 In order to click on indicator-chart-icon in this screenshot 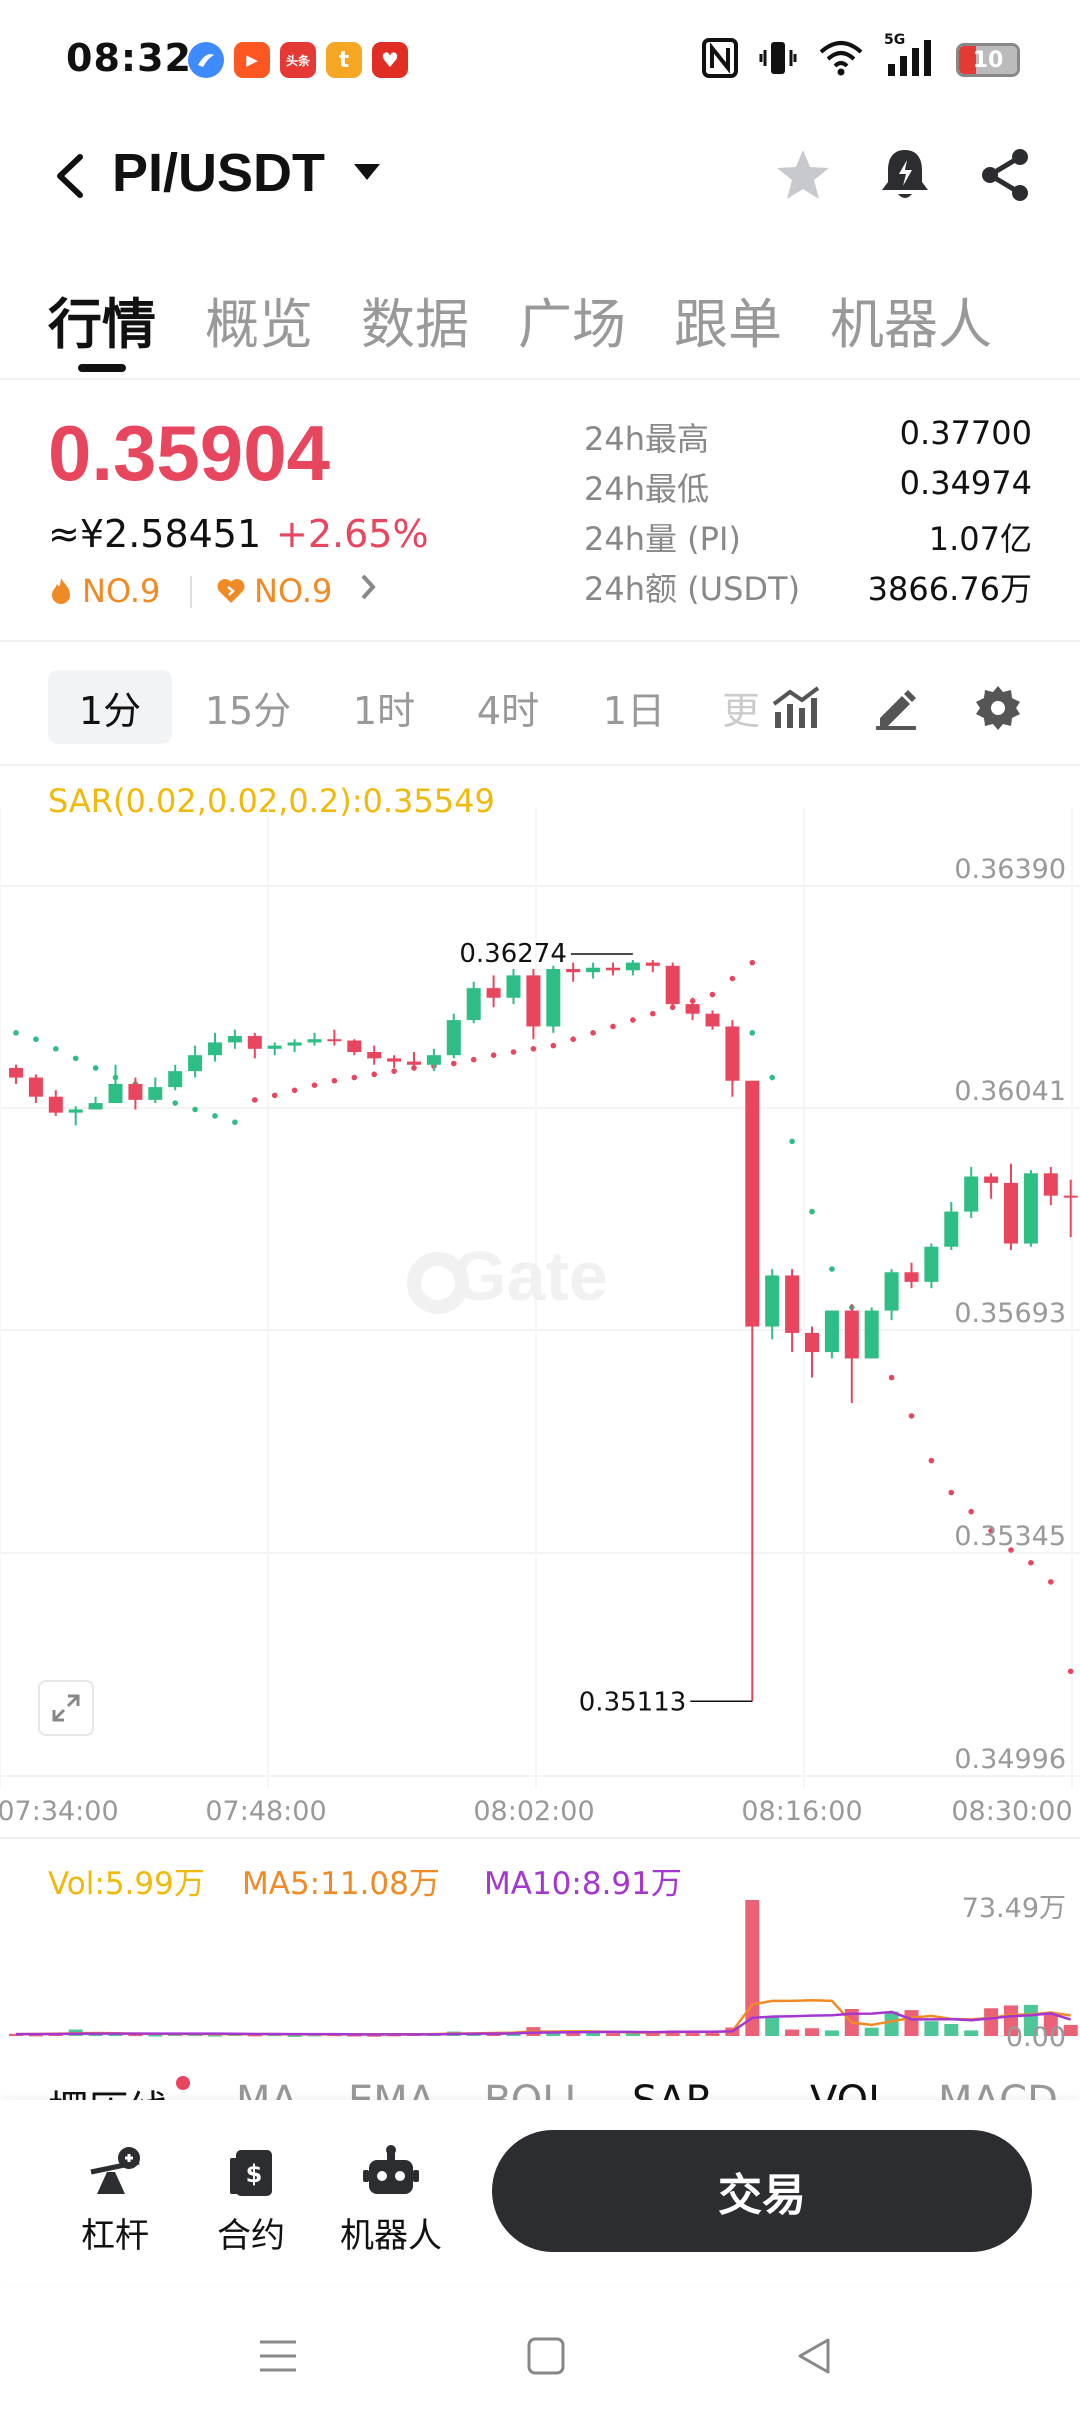, I will do `click(796, 708)`.